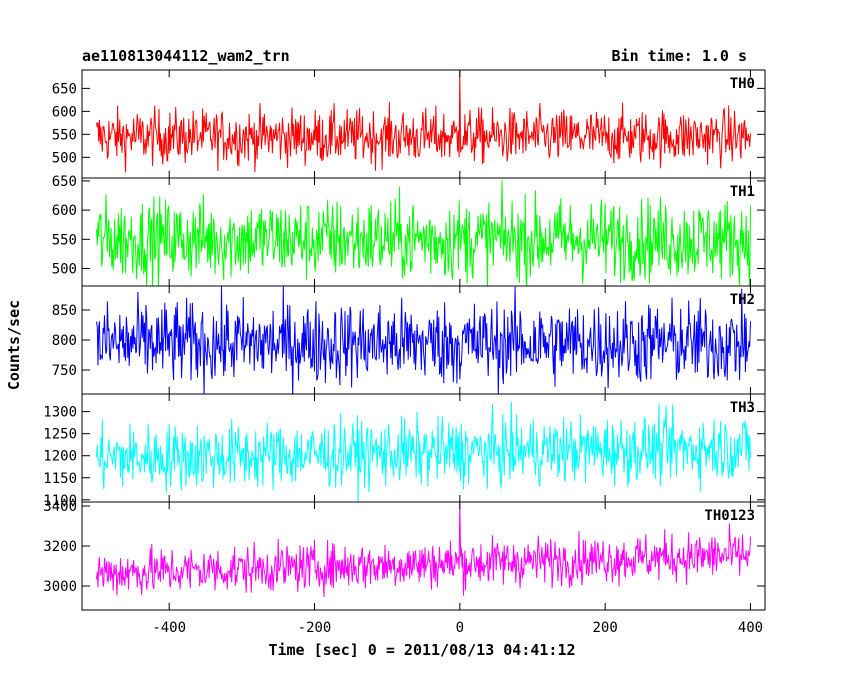 This screenshot has height=680, width=850. Describe the element at coordinates (60, 507) in the screenshot. I see `y-tick-label: 3400` at that location.